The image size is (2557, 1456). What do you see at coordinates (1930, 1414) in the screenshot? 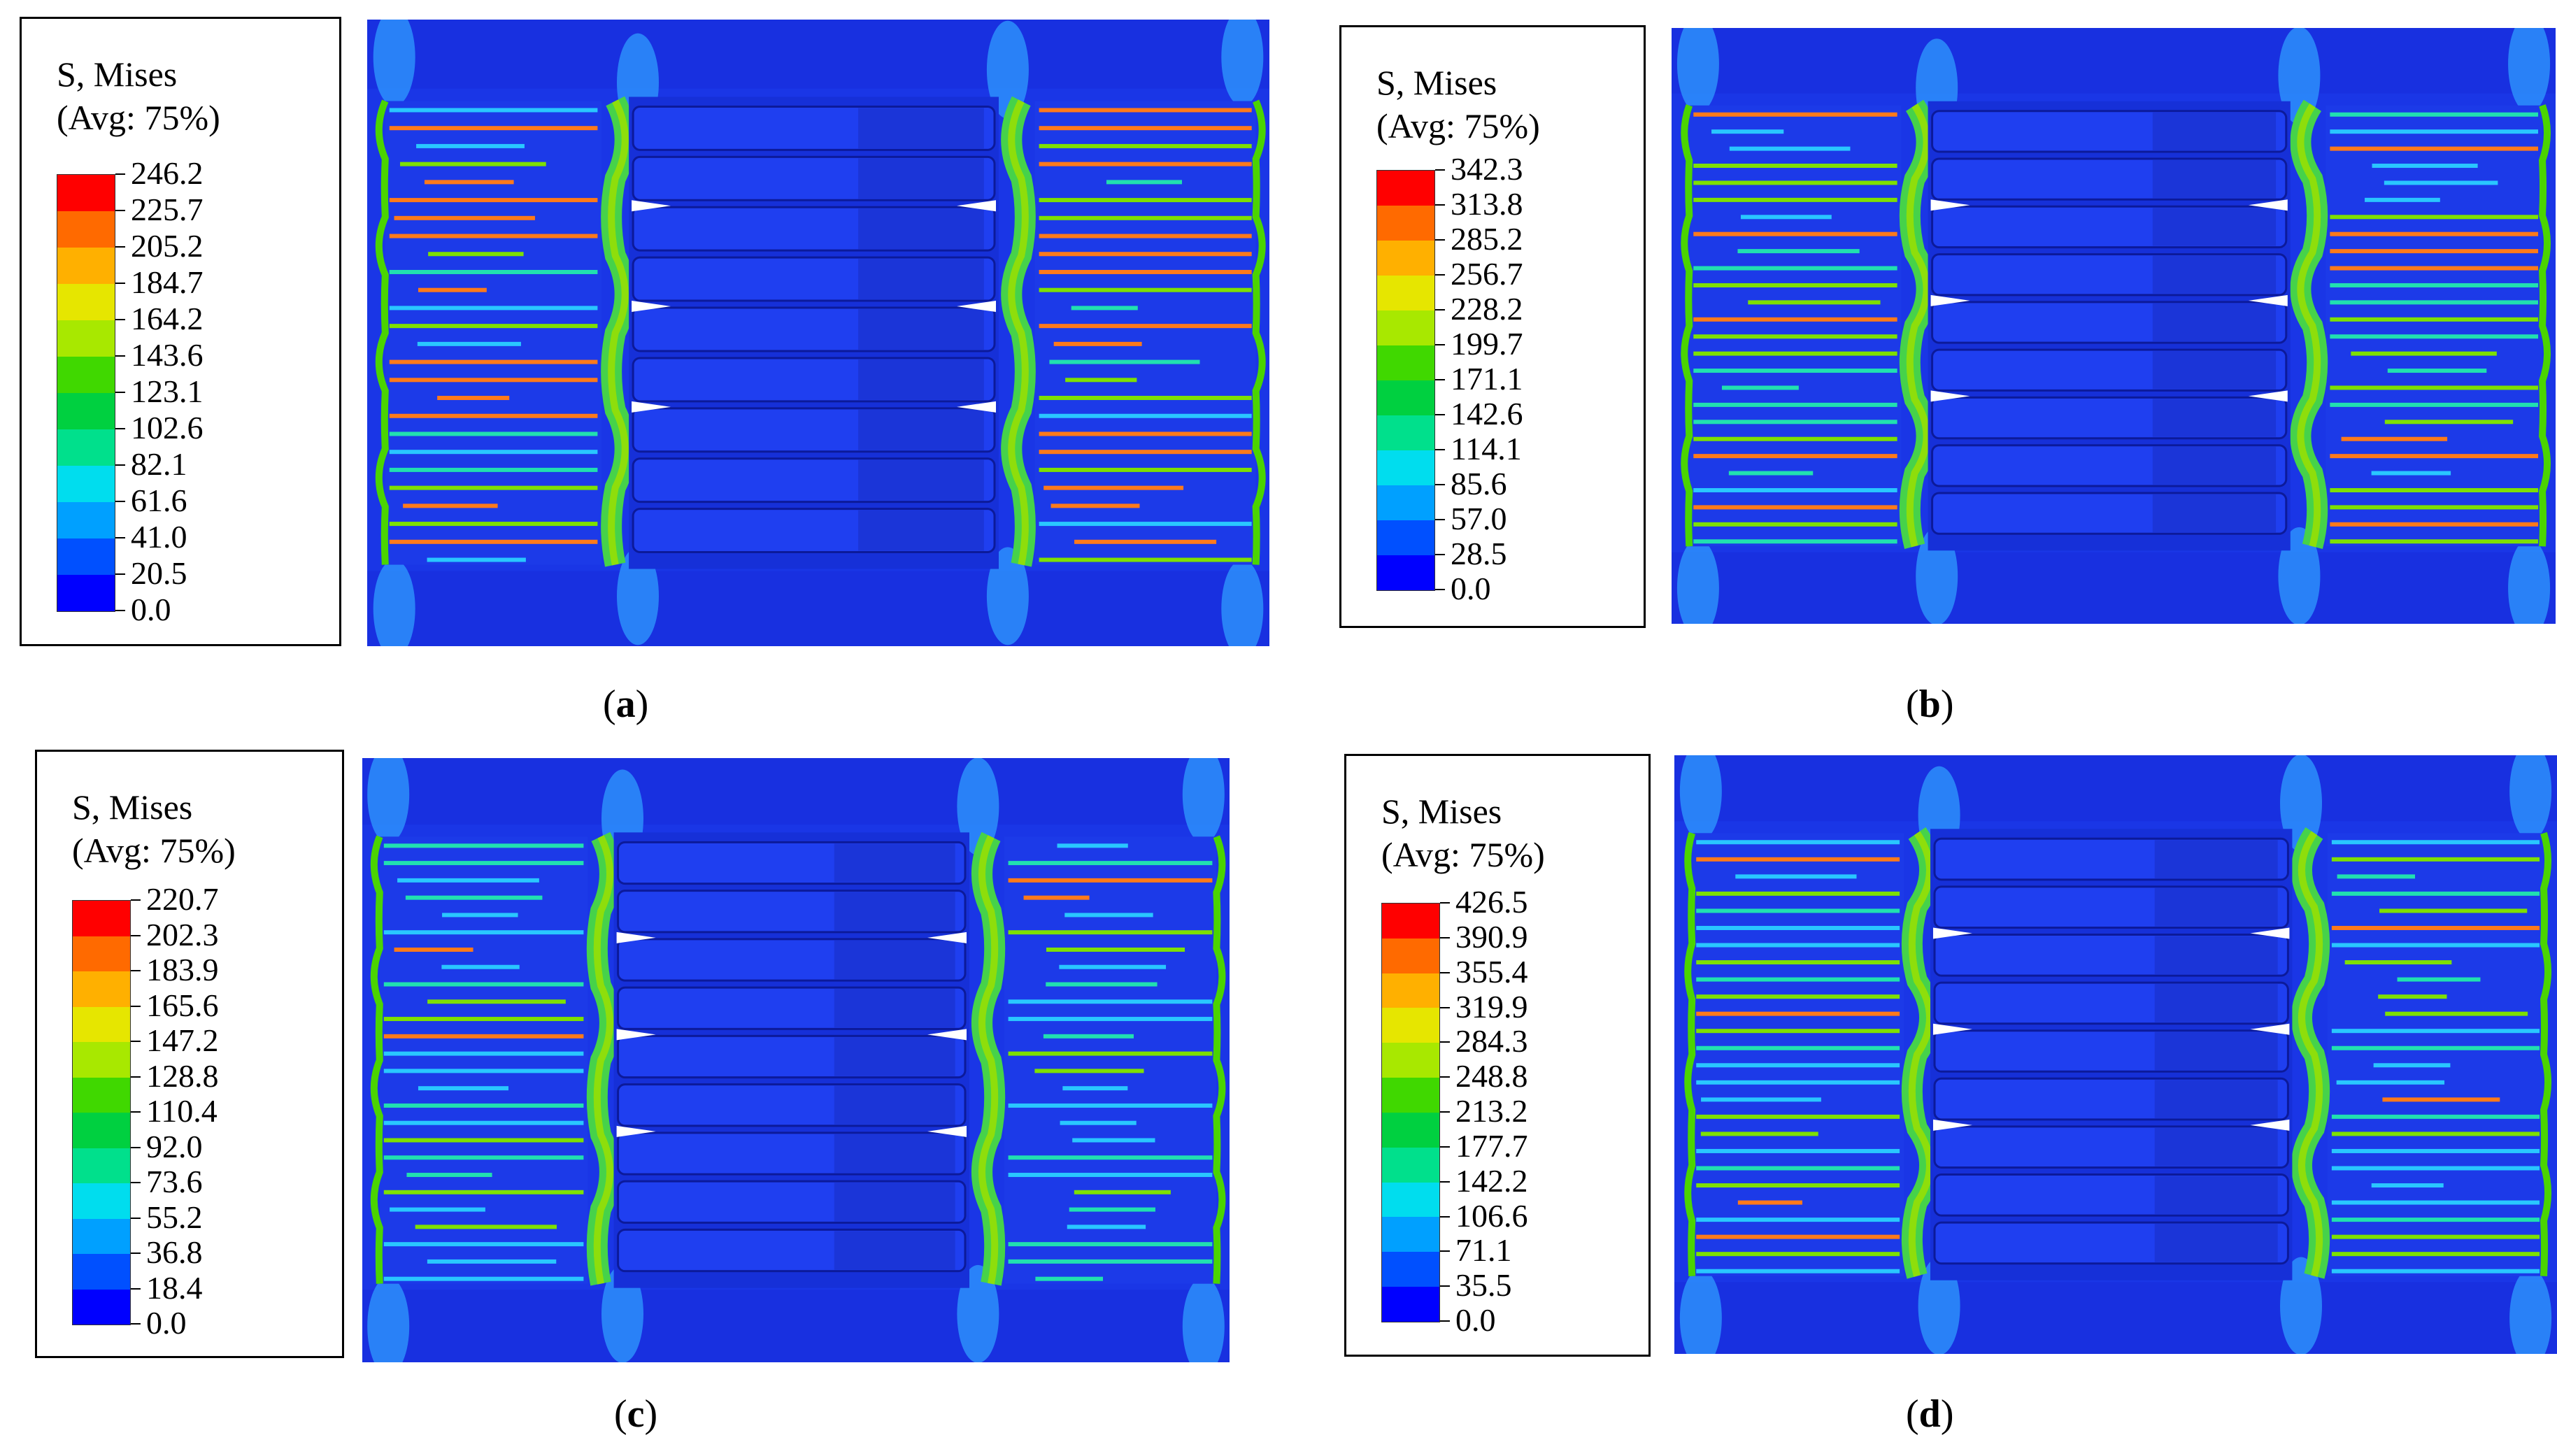
I see `caption-d: (d)` at bounding box center [1930, 1414].